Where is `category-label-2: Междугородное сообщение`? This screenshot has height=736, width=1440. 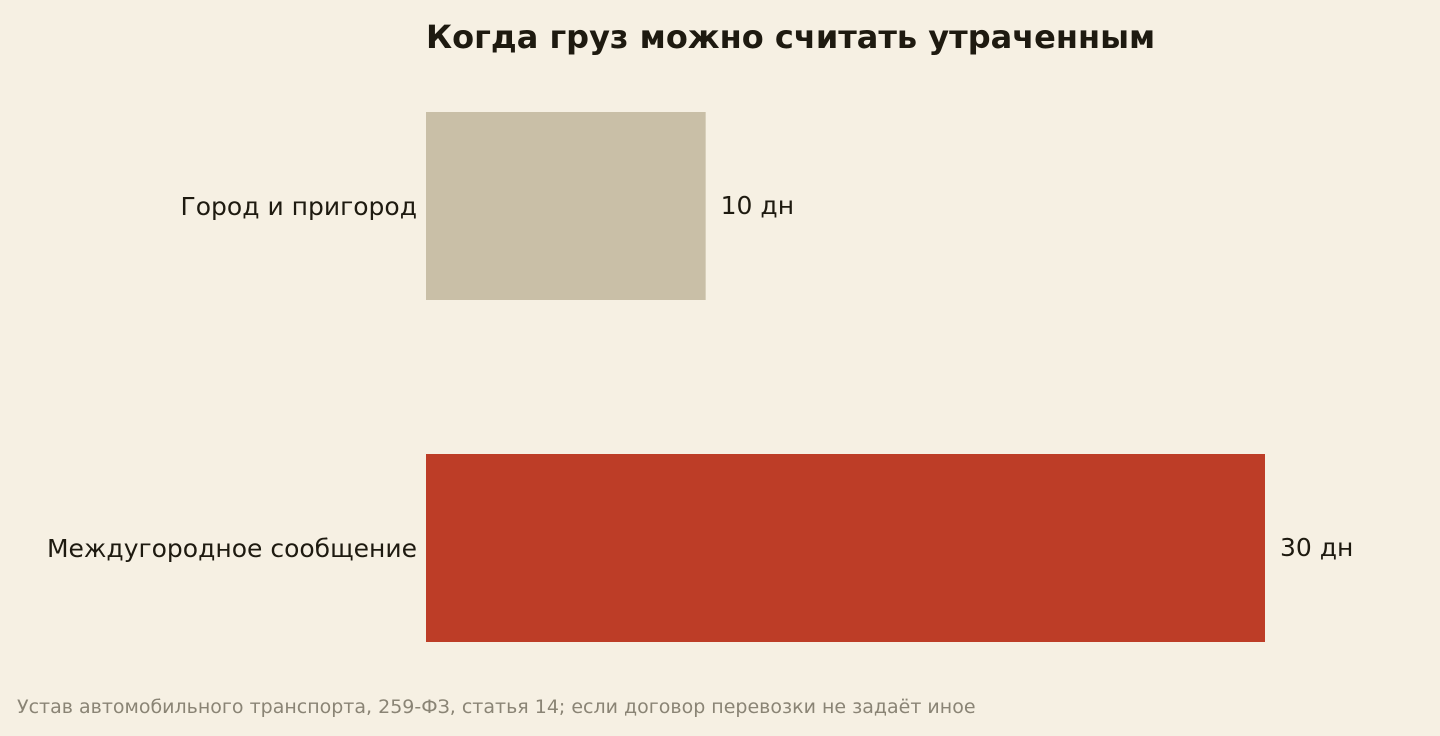
category-label-2: Междугородное сообщение is located at coordinates (232, 548).